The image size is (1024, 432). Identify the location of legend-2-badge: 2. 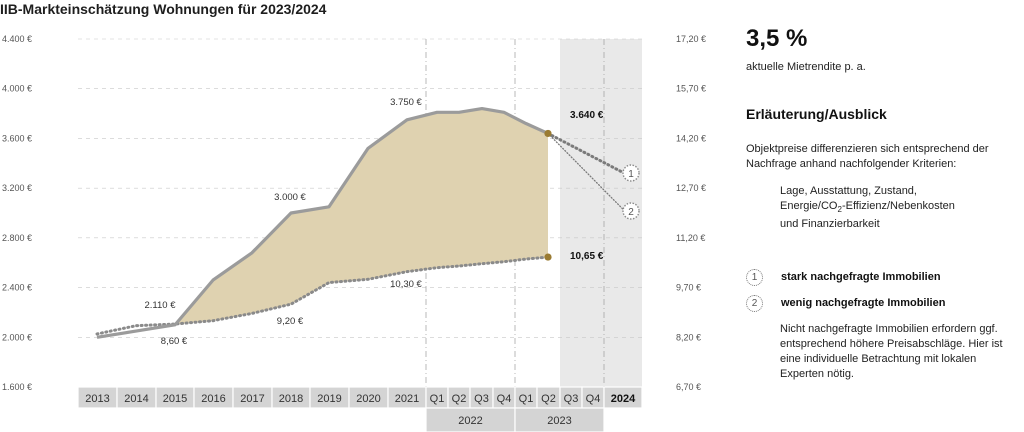
(754, 303).